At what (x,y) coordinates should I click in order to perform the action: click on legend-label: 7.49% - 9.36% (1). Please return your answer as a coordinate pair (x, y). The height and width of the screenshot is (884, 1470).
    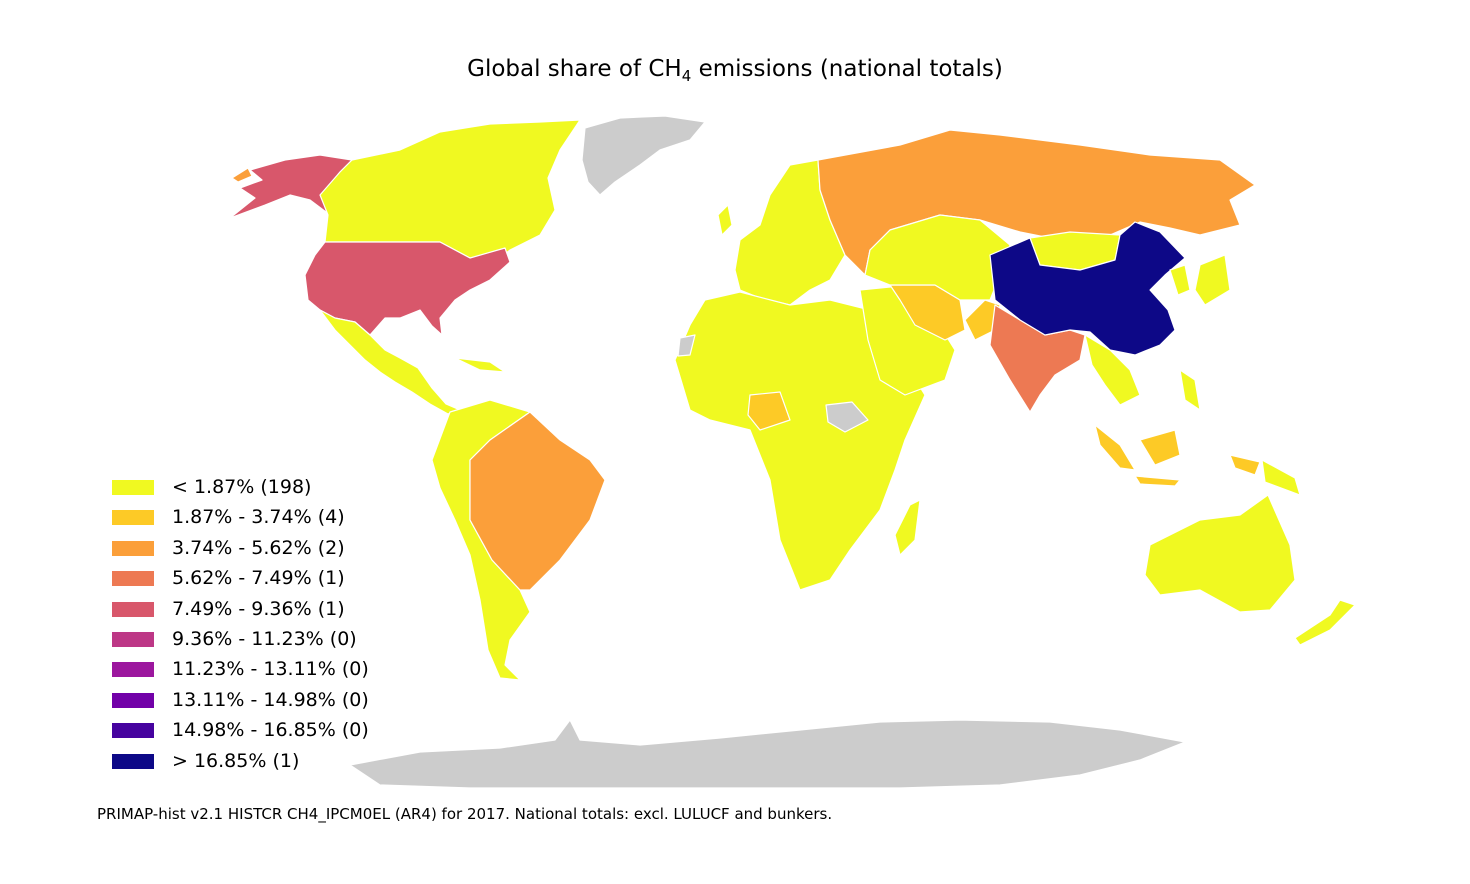
    Looking at the image, I should click on (258, 608).